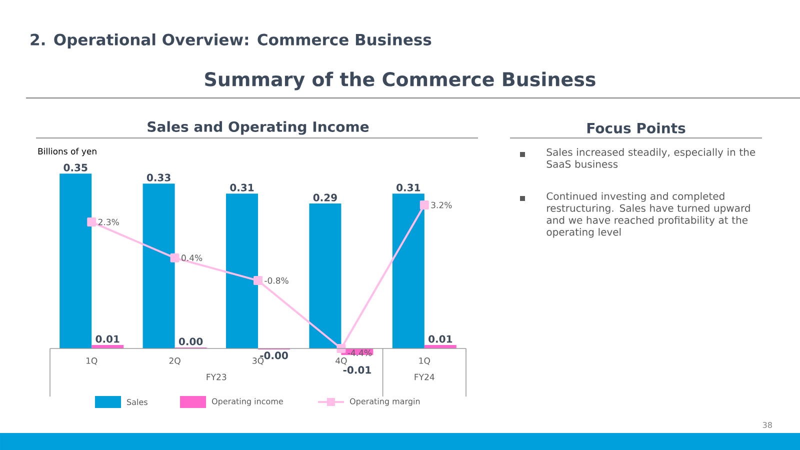 The image size is (800, 450). I want to click on data-label: 2.3%, so click(108, 222).